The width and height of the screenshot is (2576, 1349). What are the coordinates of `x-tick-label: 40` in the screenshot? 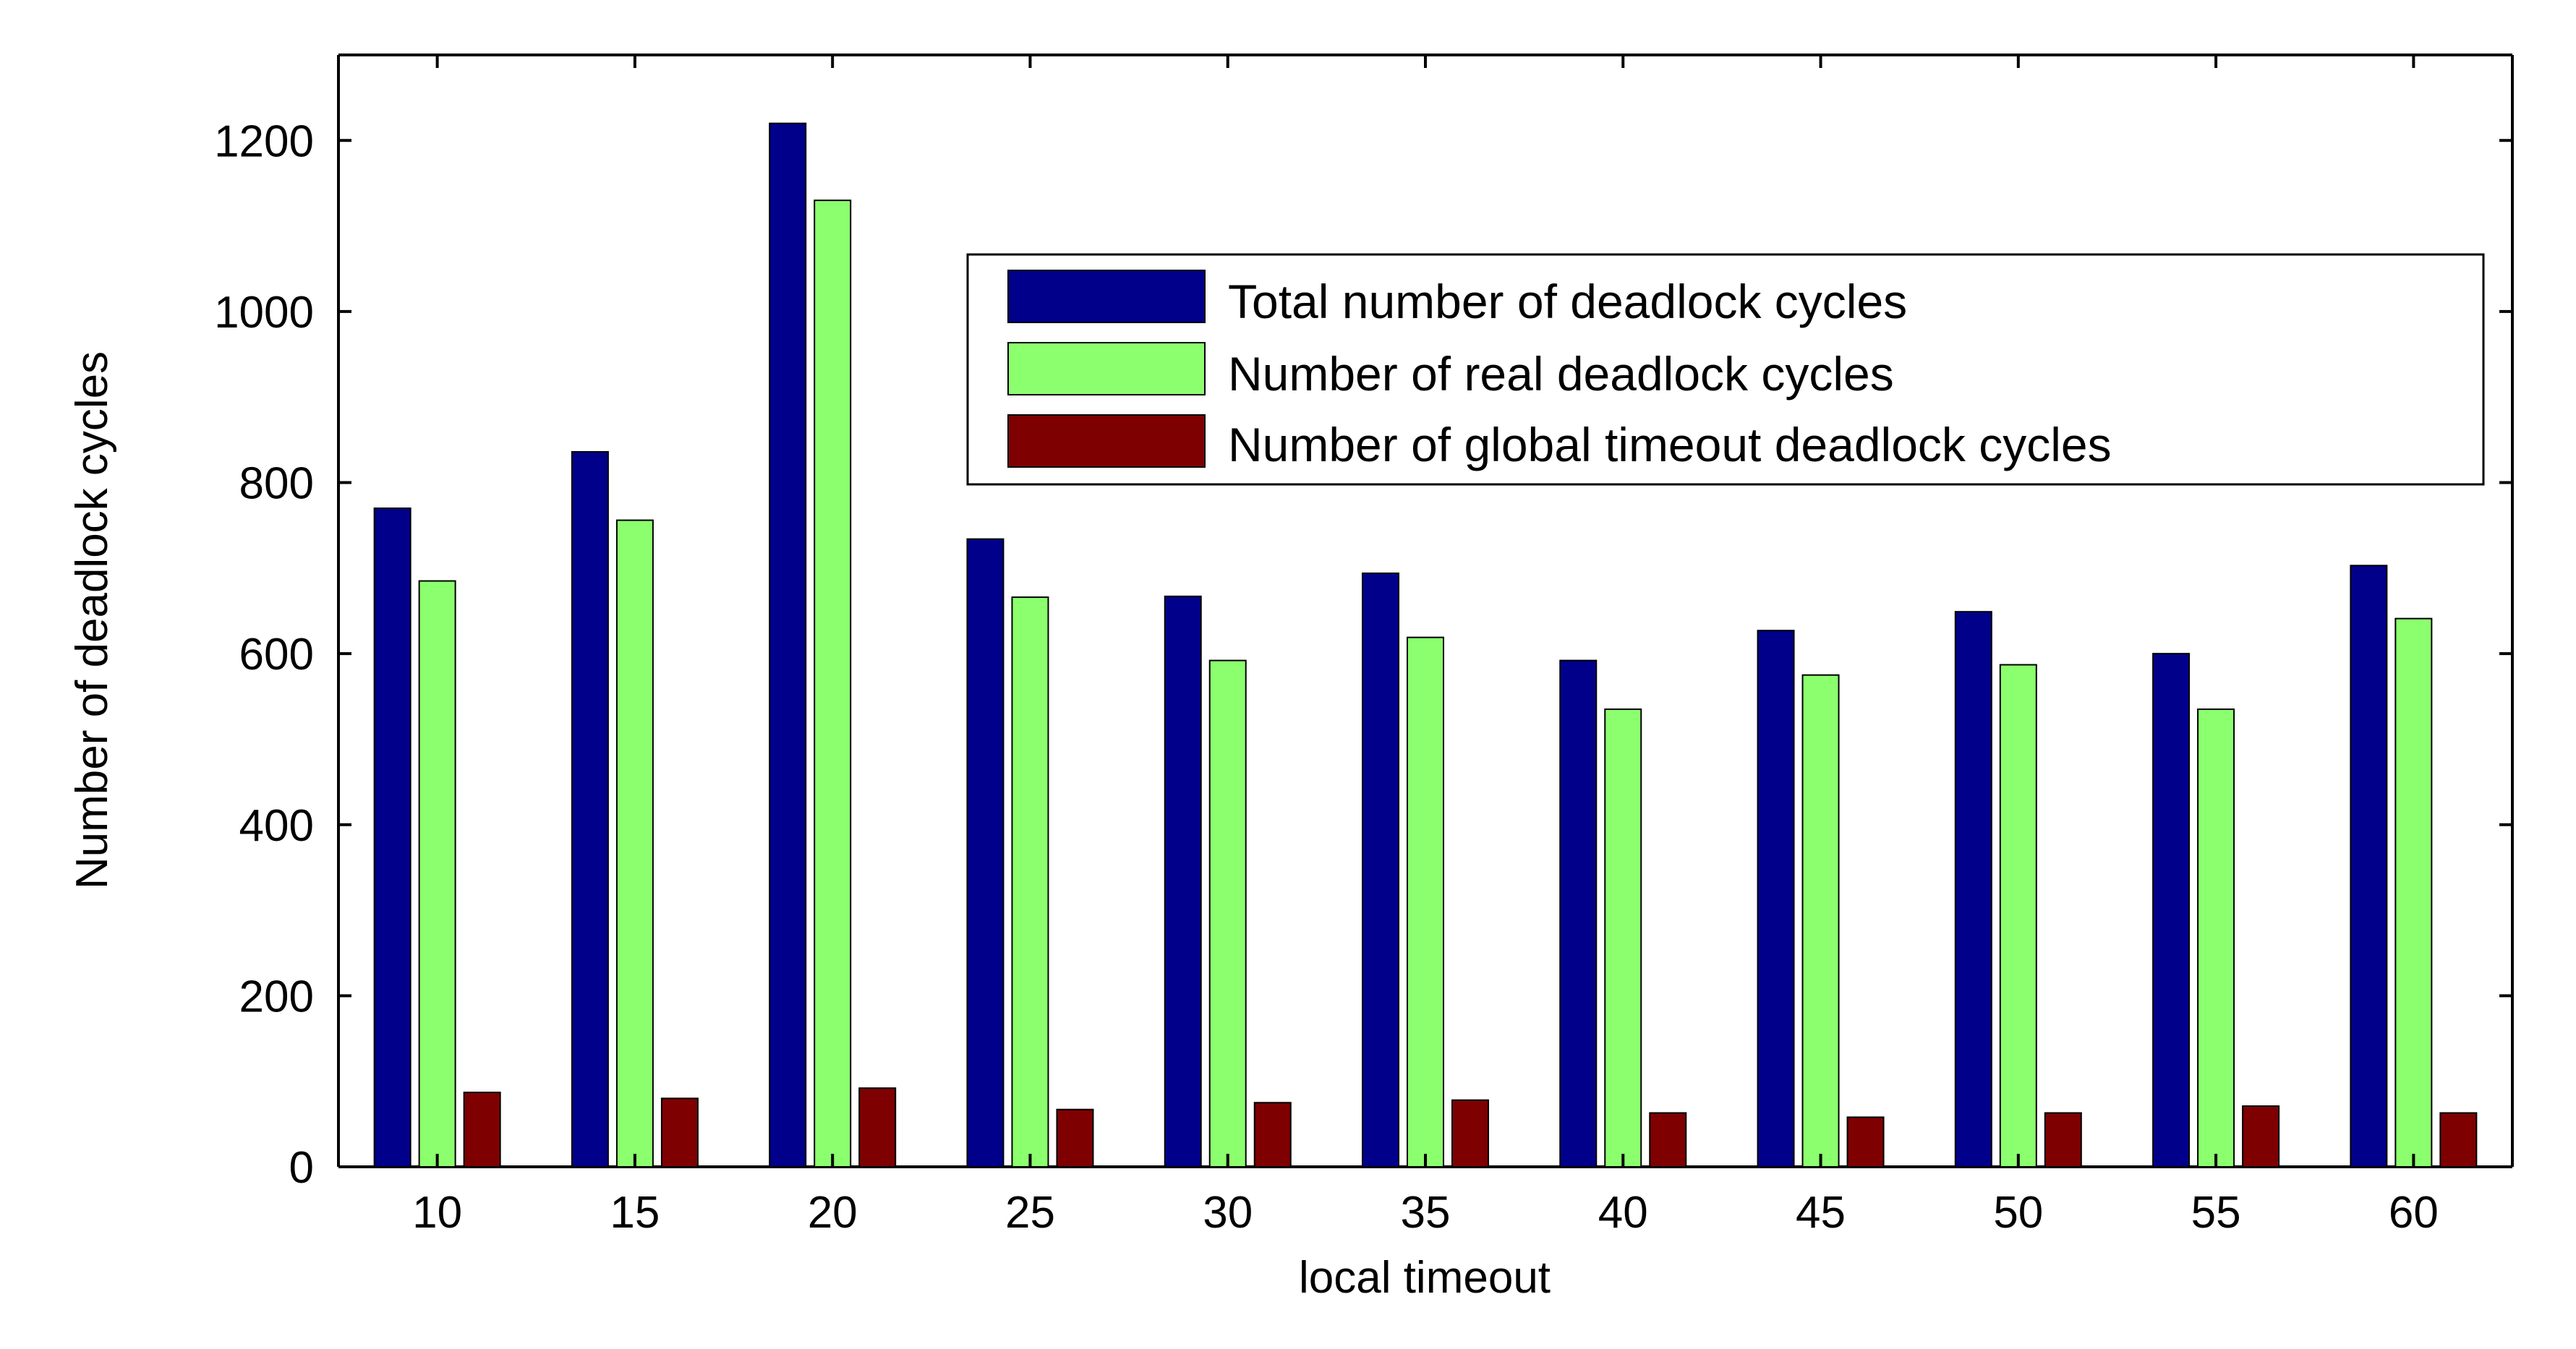 It's located at (1623, 1213).